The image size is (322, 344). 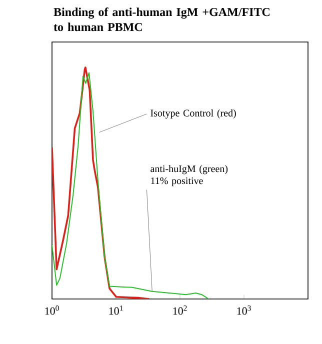 I want to click on annotation: anti-huIgM (green) 11% positive, so click(x=189, y=175).